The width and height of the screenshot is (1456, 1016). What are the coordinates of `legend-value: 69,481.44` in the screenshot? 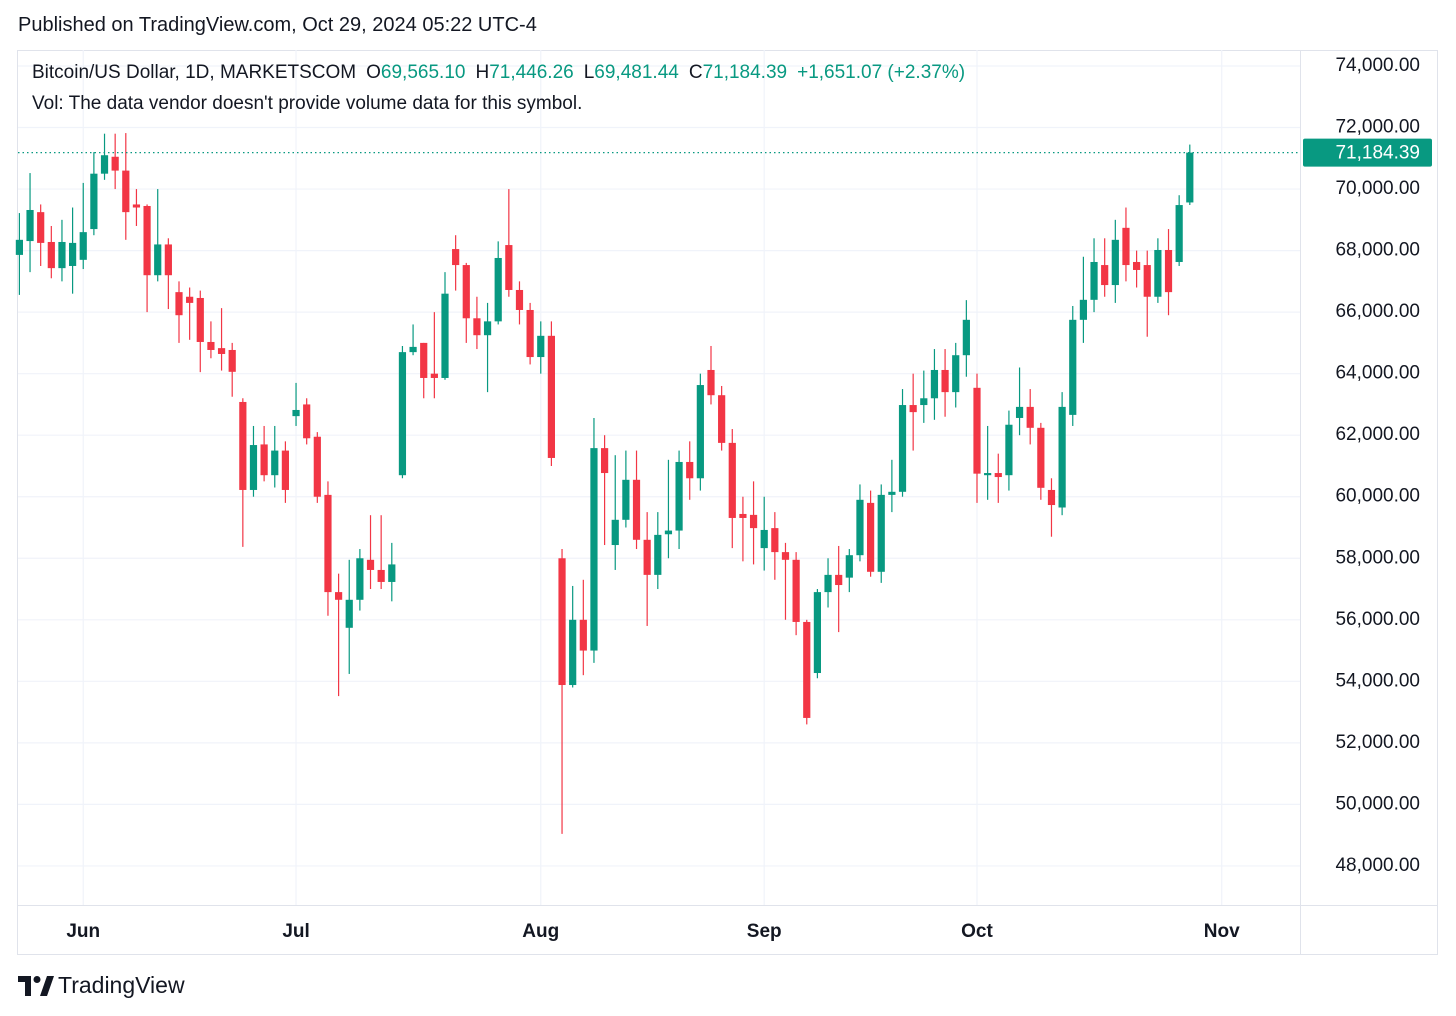 It's located at (636, 72).